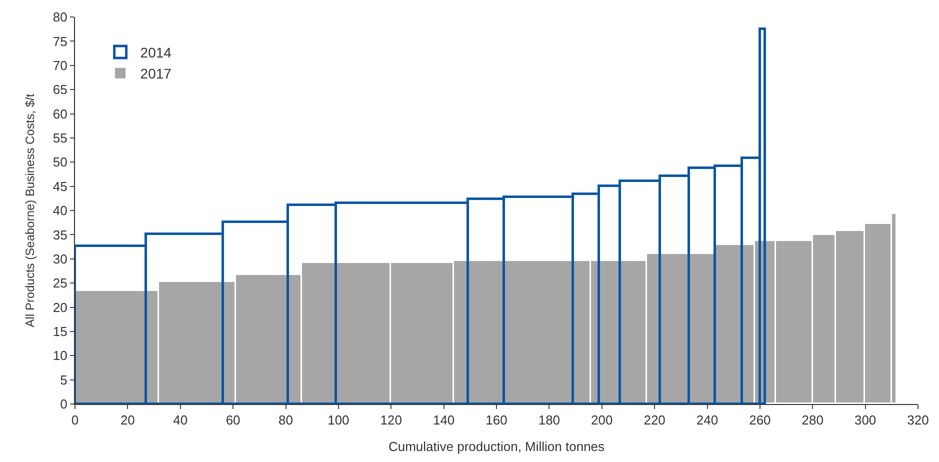  What do you see at coordinates (180, 420) in the screenshot?
I see `x-tick-label: 40` at bounding box center [180, 420].